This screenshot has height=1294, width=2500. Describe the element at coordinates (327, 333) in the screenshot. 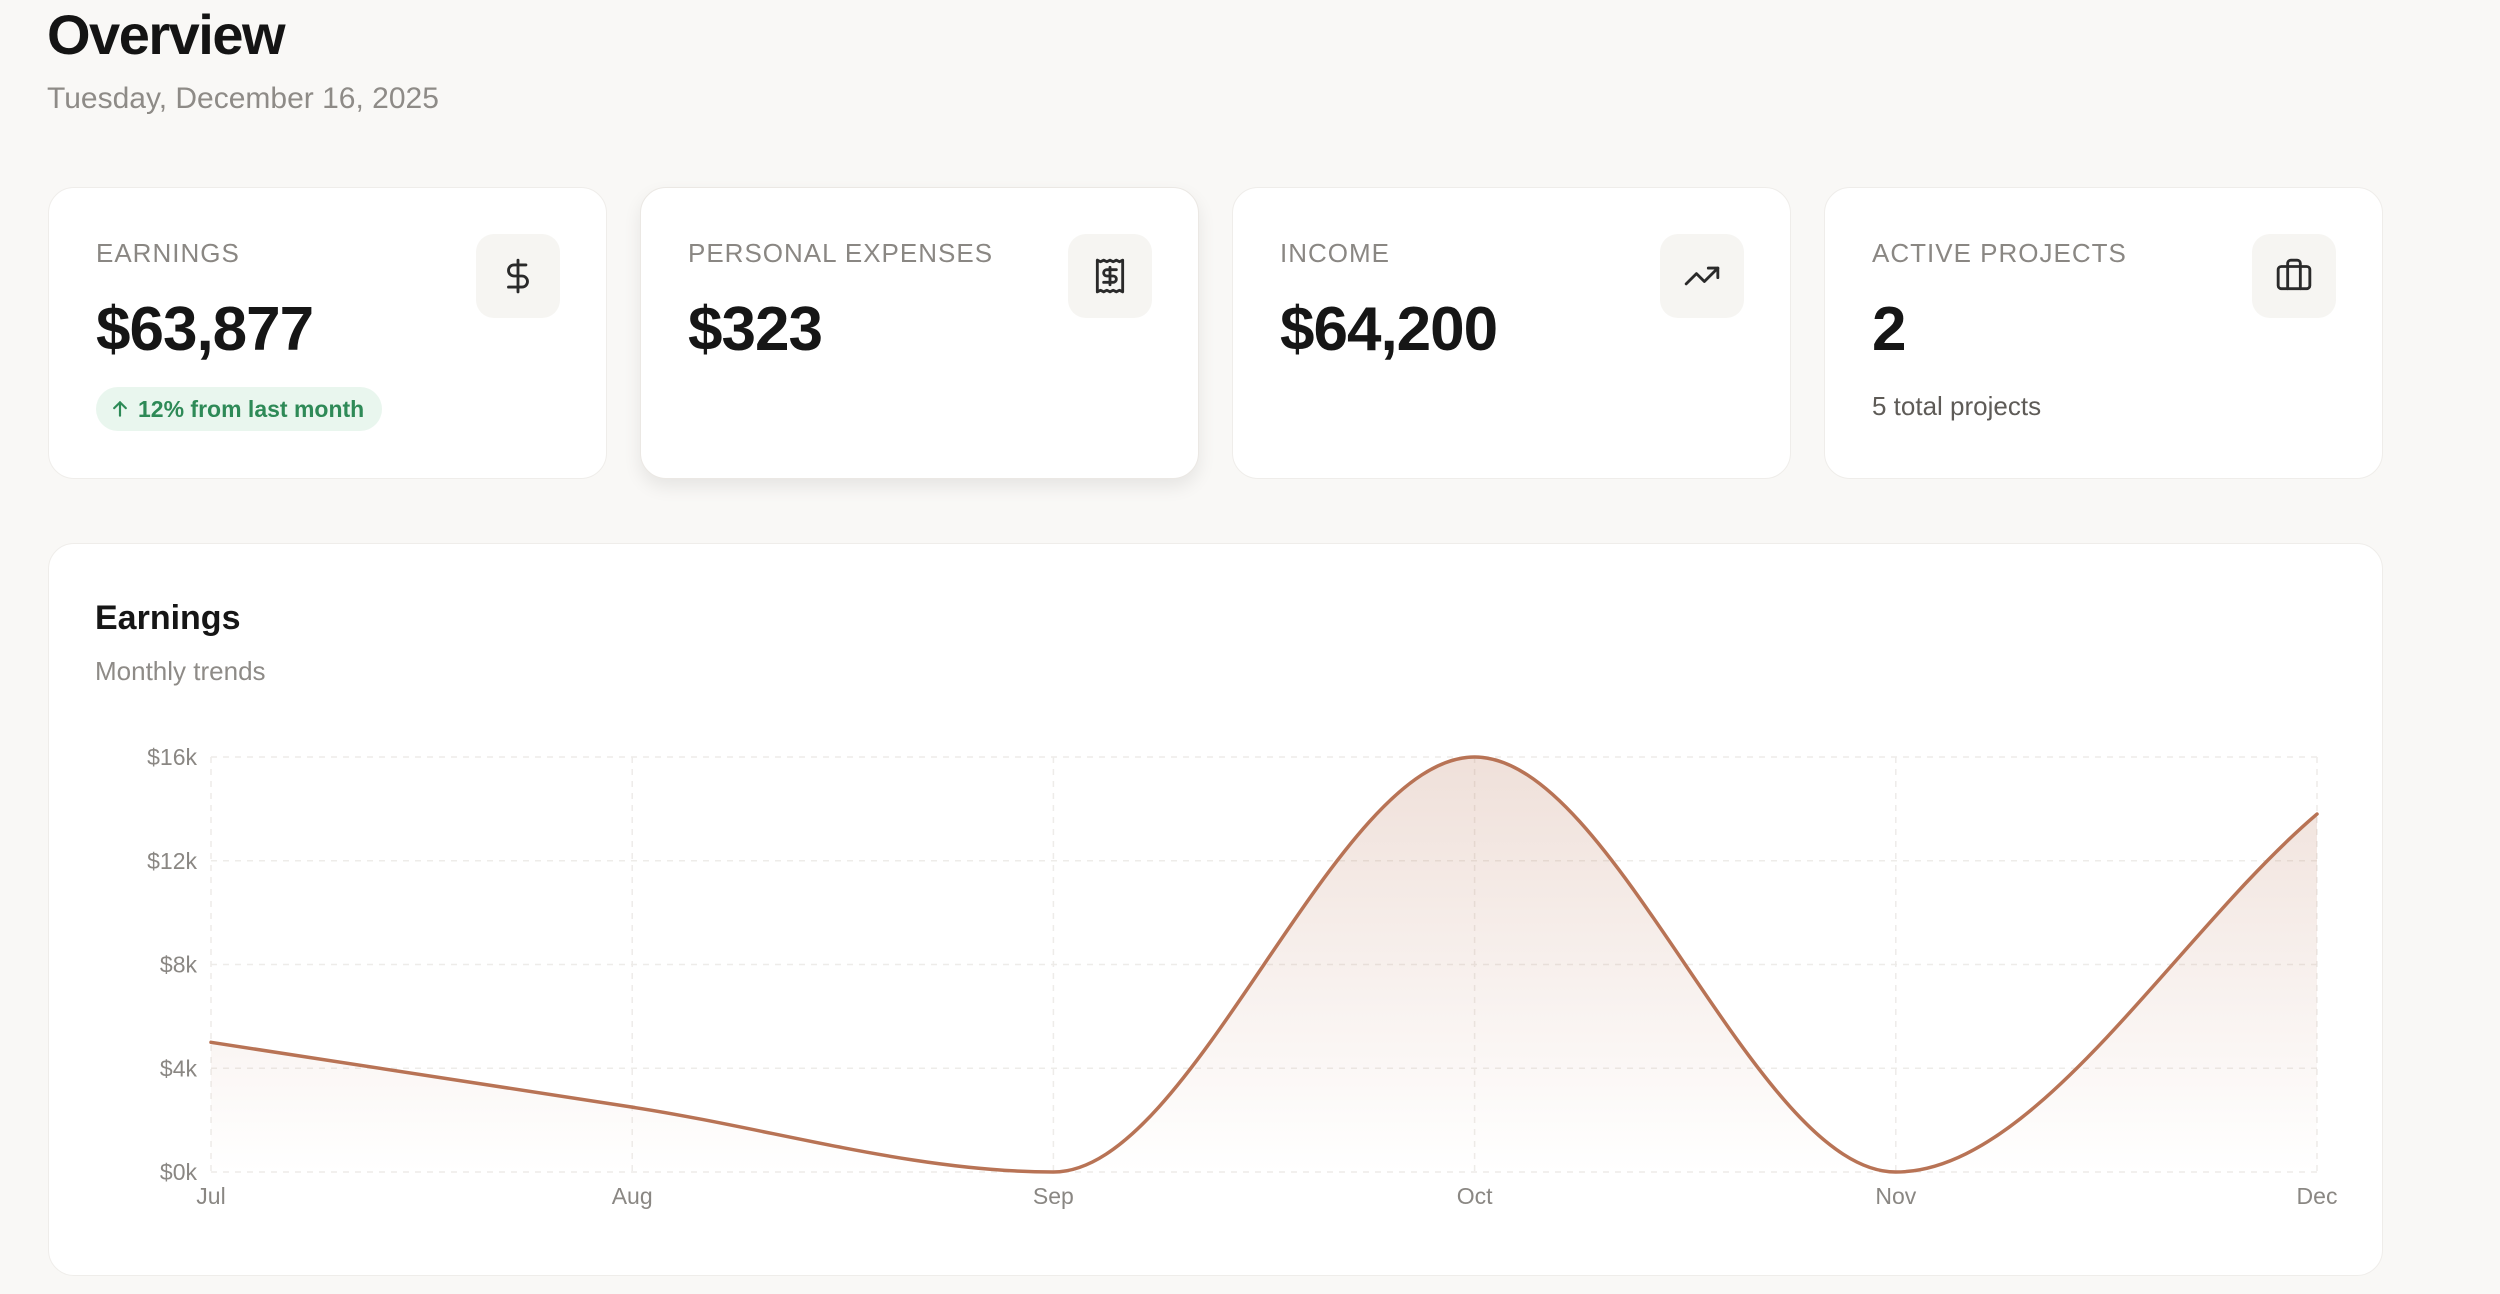

I see `earnings-card: EARNINGS $63,877 12% from last month` at that location.